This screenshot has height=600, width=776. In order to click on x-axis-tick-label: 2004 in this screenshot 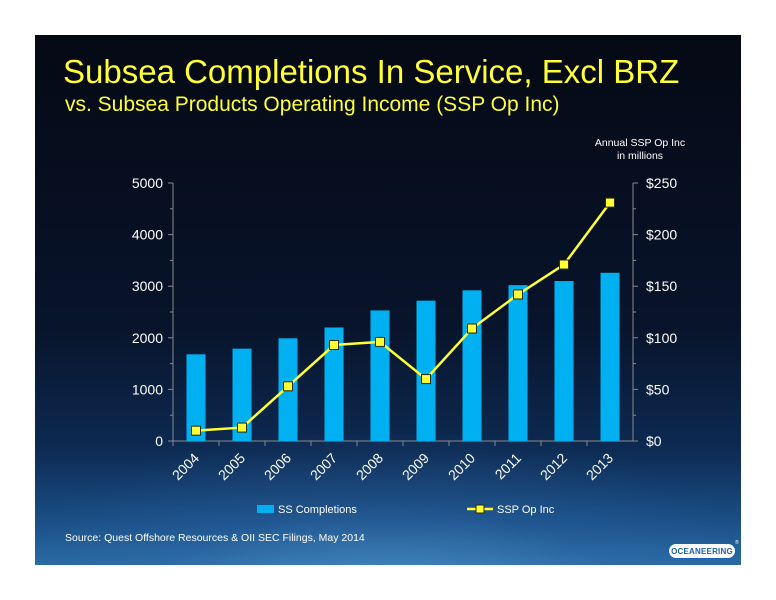, I will do `click(185, 466)`.